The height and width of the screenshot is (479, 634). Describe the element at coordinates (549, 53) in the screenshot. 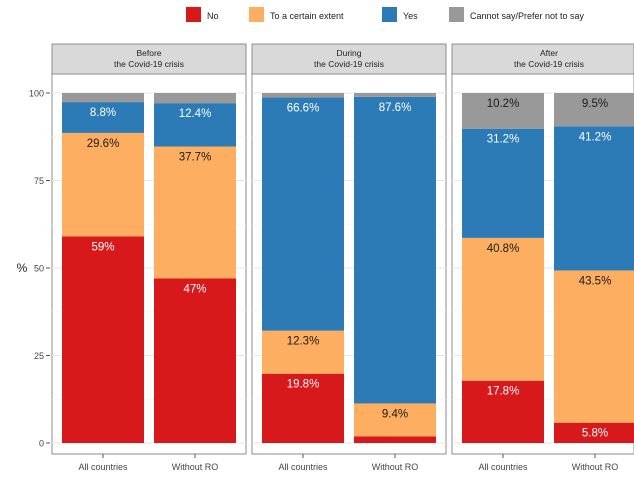

I see `panel-title-line1: After` at that location.